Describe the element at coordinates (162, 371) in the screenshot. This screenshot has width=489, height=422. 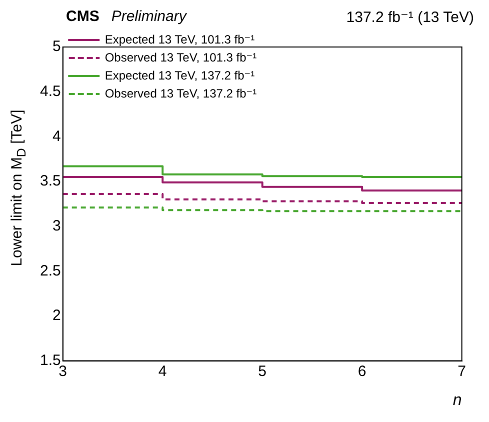
I see `x-tick-label: 4` at that location.